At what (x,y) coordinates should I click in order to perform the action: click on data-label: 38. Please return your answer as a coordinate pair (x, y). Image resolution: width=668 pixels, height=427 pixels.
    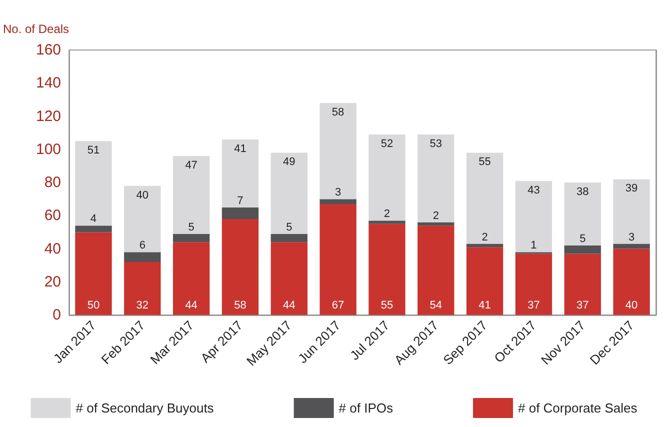
    Looking at the image, I should click on (582, 192).